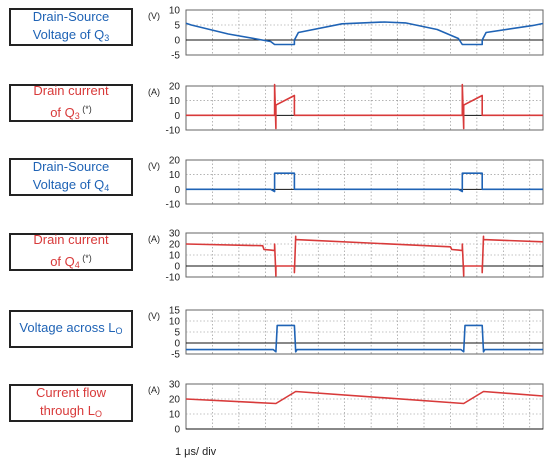 The image size is (555, 467). What do you see at coordinates (175, 311) in the screenshot?
I see `y-tick-label: 15` at bounding box center [175, 311].